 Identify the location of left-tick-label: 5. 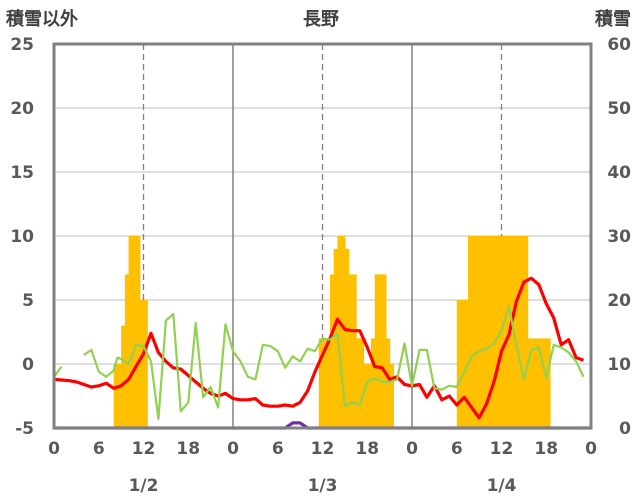
(28, 301).